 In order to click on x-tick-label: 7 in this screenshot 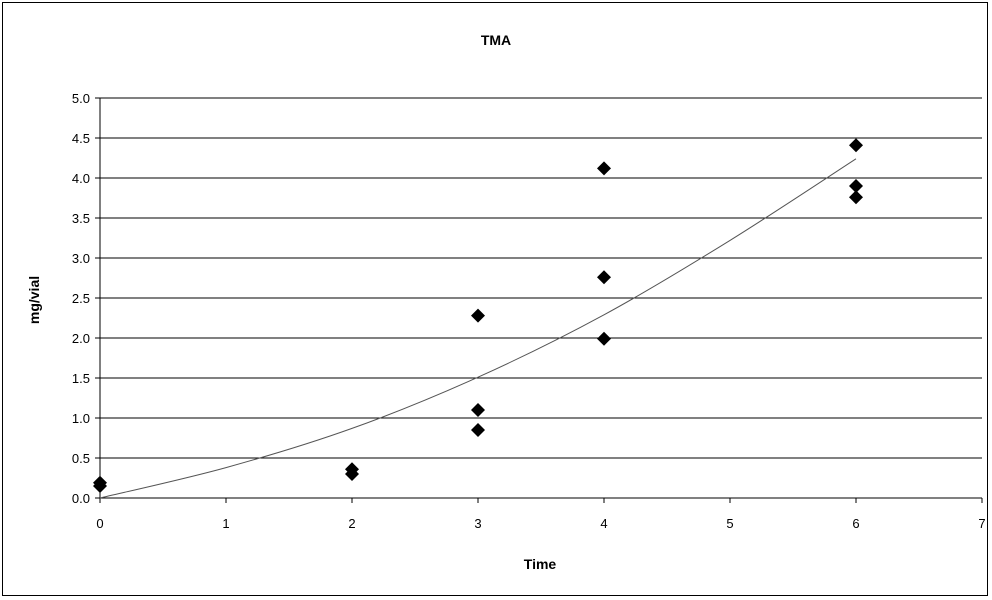, I will do `click(981, 523)`.